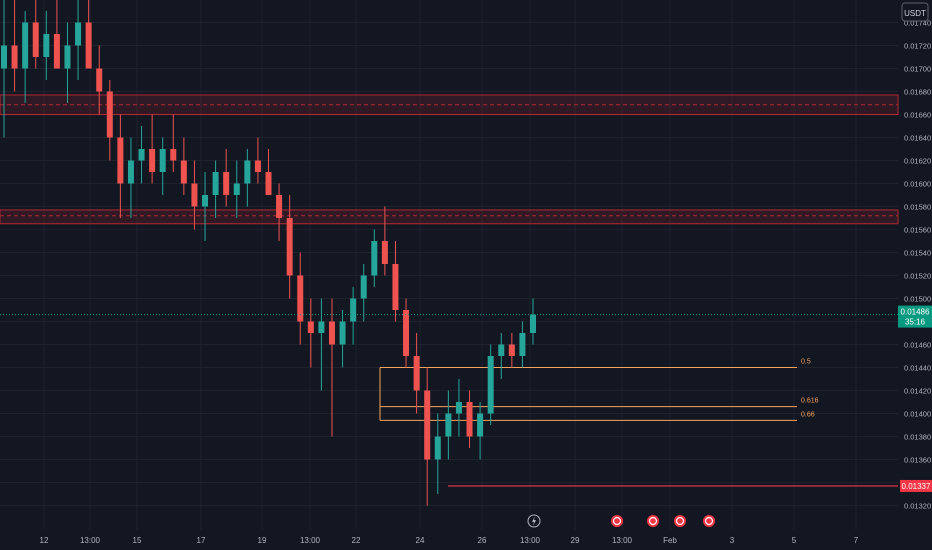 The image size is (932, 550). I want to click on alert-price-tag: 0.01337, so click(916, 485).